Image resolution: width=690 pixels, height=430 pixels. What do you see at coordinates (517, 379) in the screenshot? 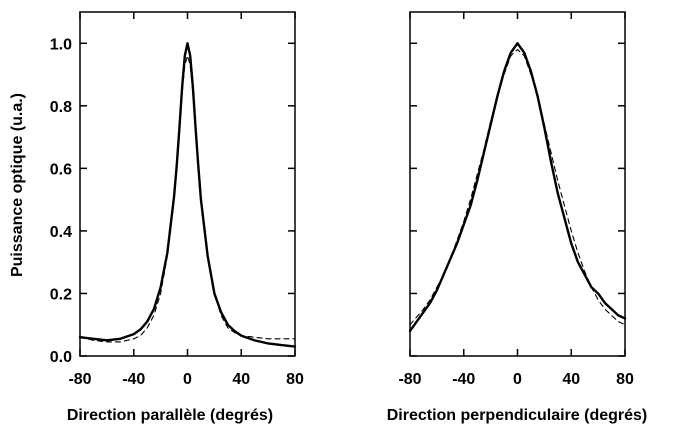
I see `right-x-tick-label: 0` at bounding box center [517, 379].